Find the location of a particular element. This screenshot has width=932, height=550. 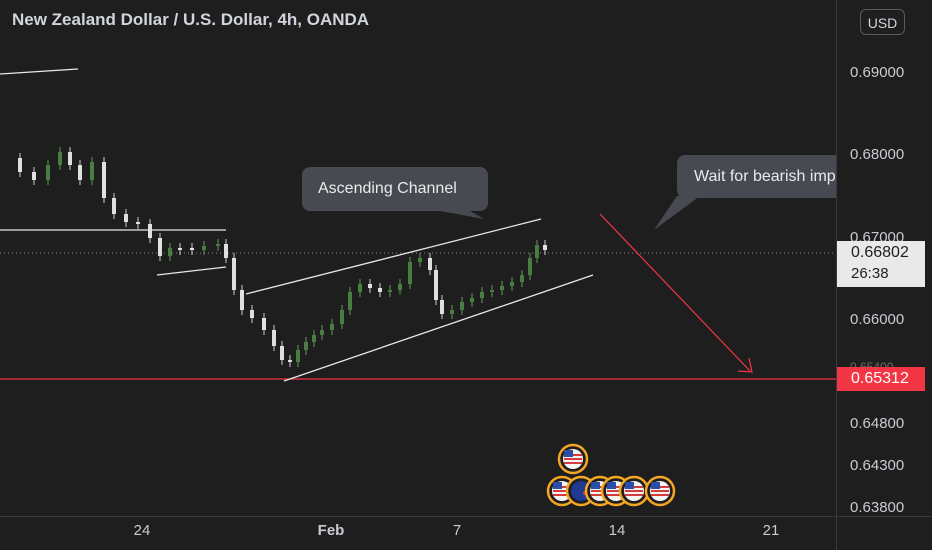

price-tick: 0.69000 is located at coordinates (877, 72).